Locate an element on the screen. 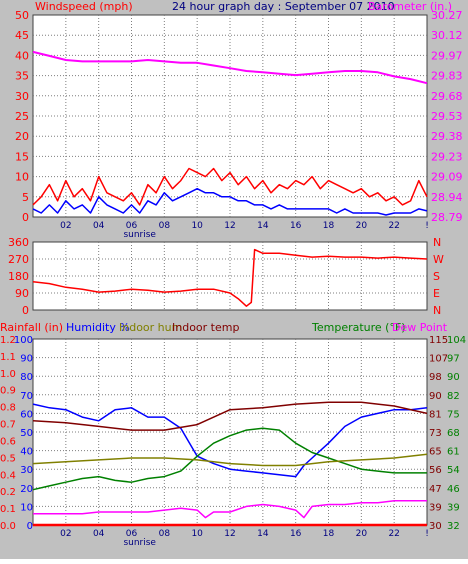 Image resolution: width=468 pixels, height=564 pixels. temp-tick-label-a: 47 is located at coordinates (435, 489).